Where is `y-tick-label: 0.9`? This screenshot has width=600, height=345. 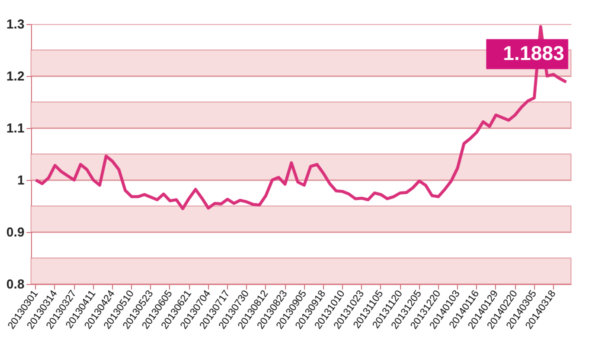
y-tick-label: 0.9 is located at coordinates (15, 232).